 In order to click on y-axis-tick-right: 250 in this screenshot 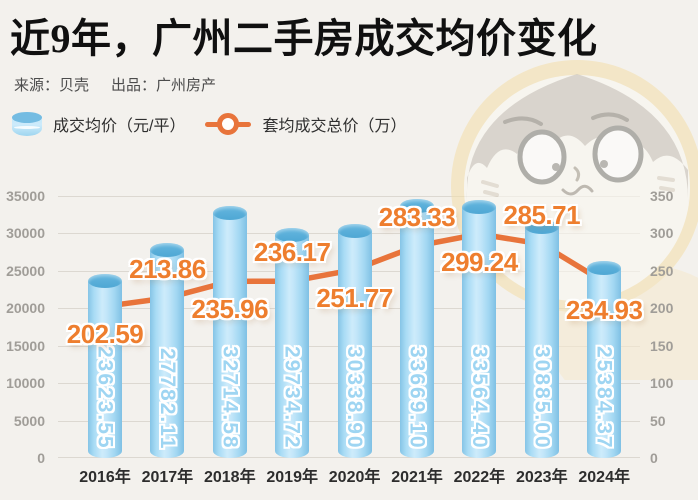, I will do `click(662, 270)`.